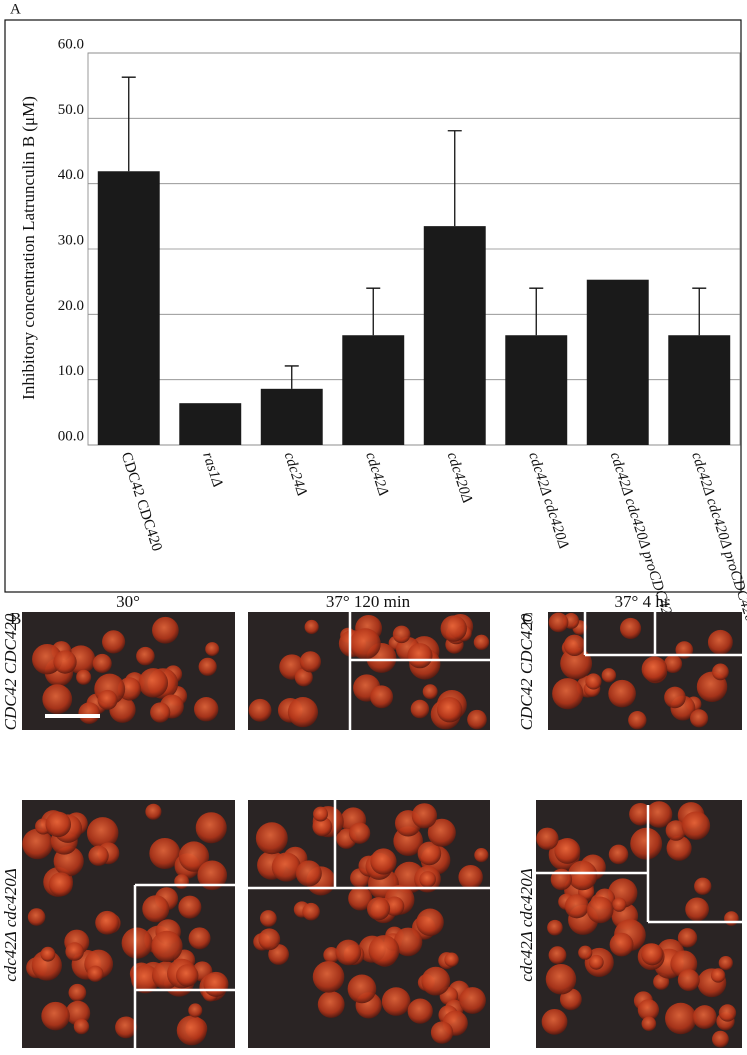 This screenshot has height=1055, width=747. Describe the element at coordinates (141, 501) in the screenshot. I see `x-tick-label: CDC42 CDC420` at that location.